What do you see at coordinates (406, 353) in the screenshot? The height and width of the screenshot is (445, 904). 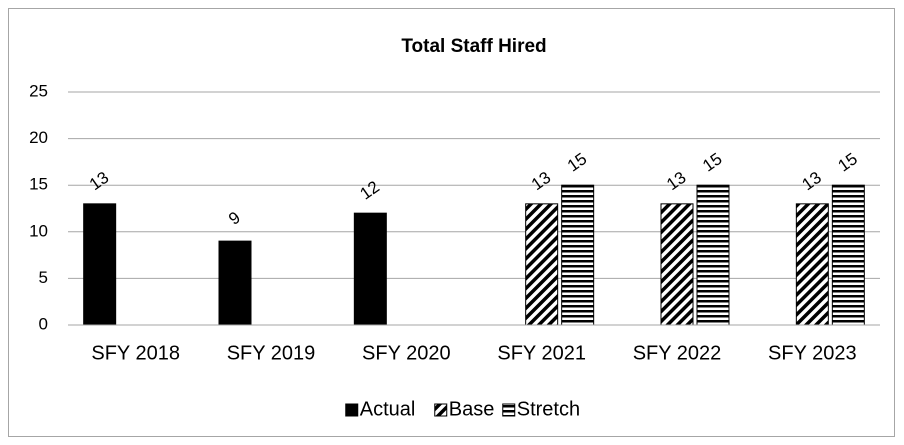 I see `x-tick-label: SFY 2020` at bounding box center [406, 353].